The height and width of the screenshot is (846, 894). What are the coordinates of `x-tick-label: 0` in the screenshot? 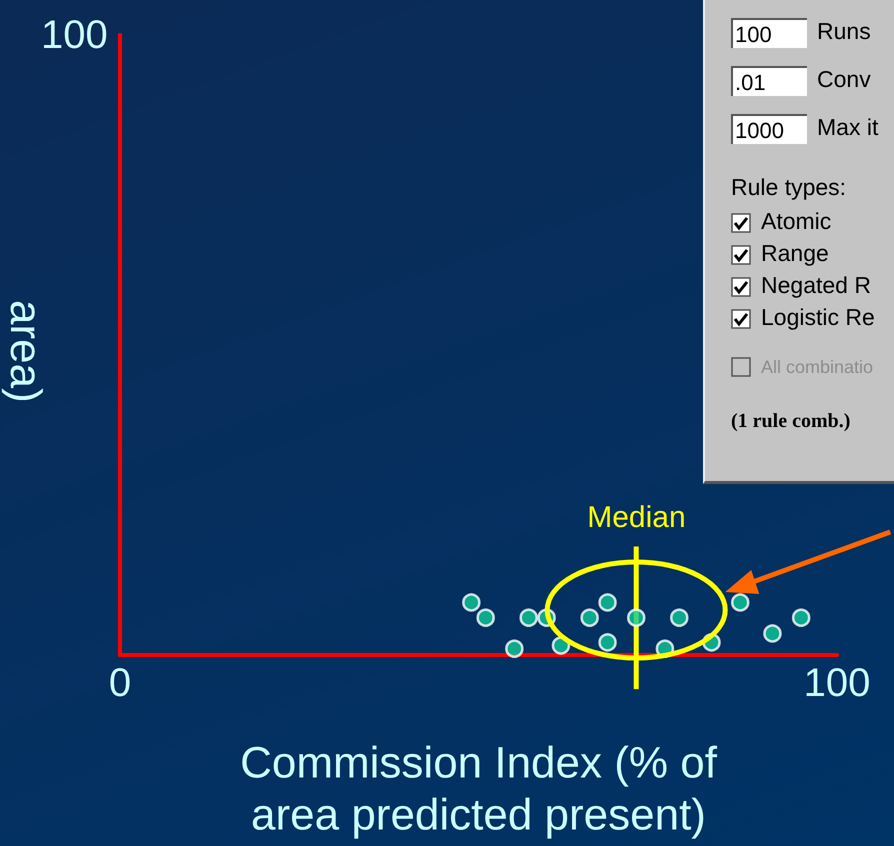 It's located at (120, 683).